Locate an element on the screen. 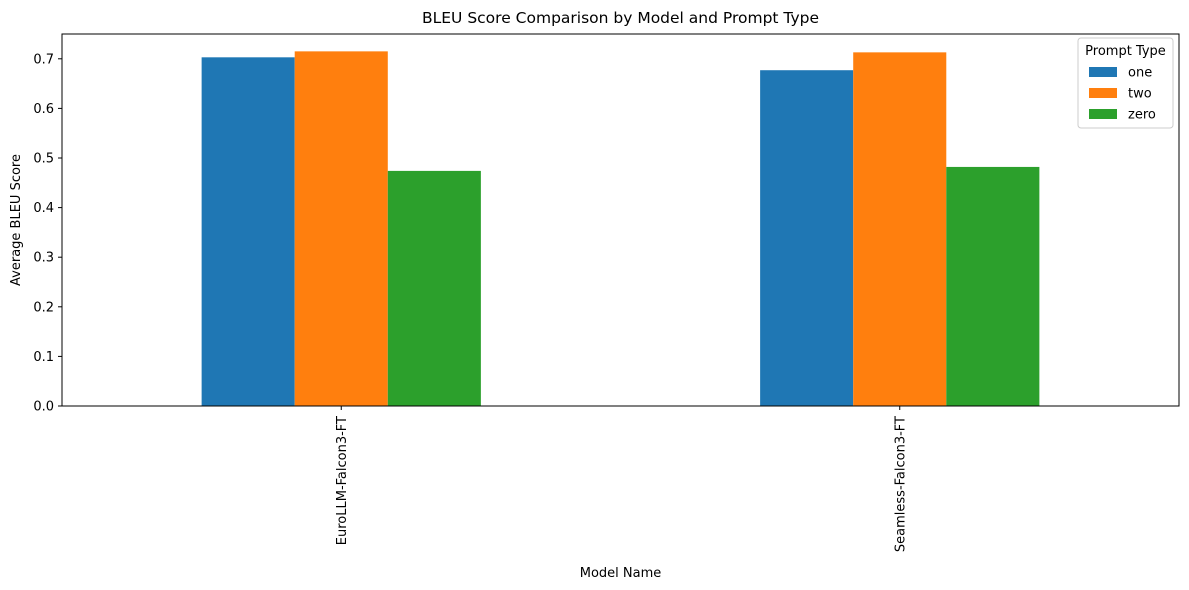  x-axis: EuroLLM-Falcon3-FT Seamless-Falcon3-FT is located at coordinates (621, 479).